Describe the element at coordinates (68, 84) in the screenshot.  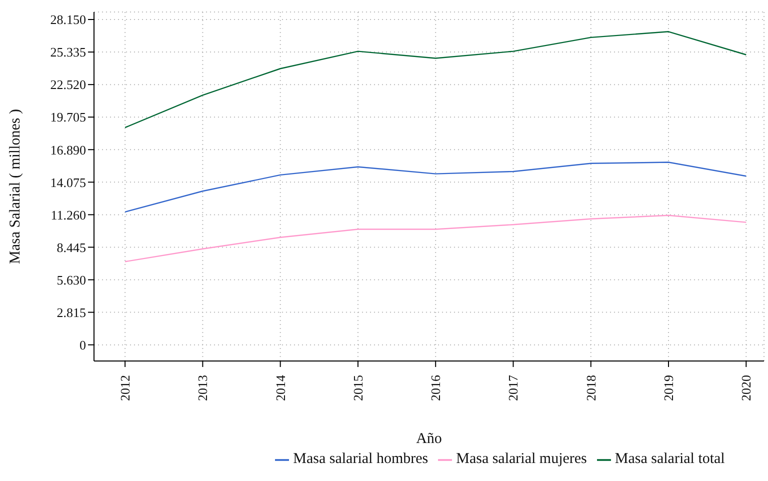
I see `y-tick-label: 22.520` at that location.